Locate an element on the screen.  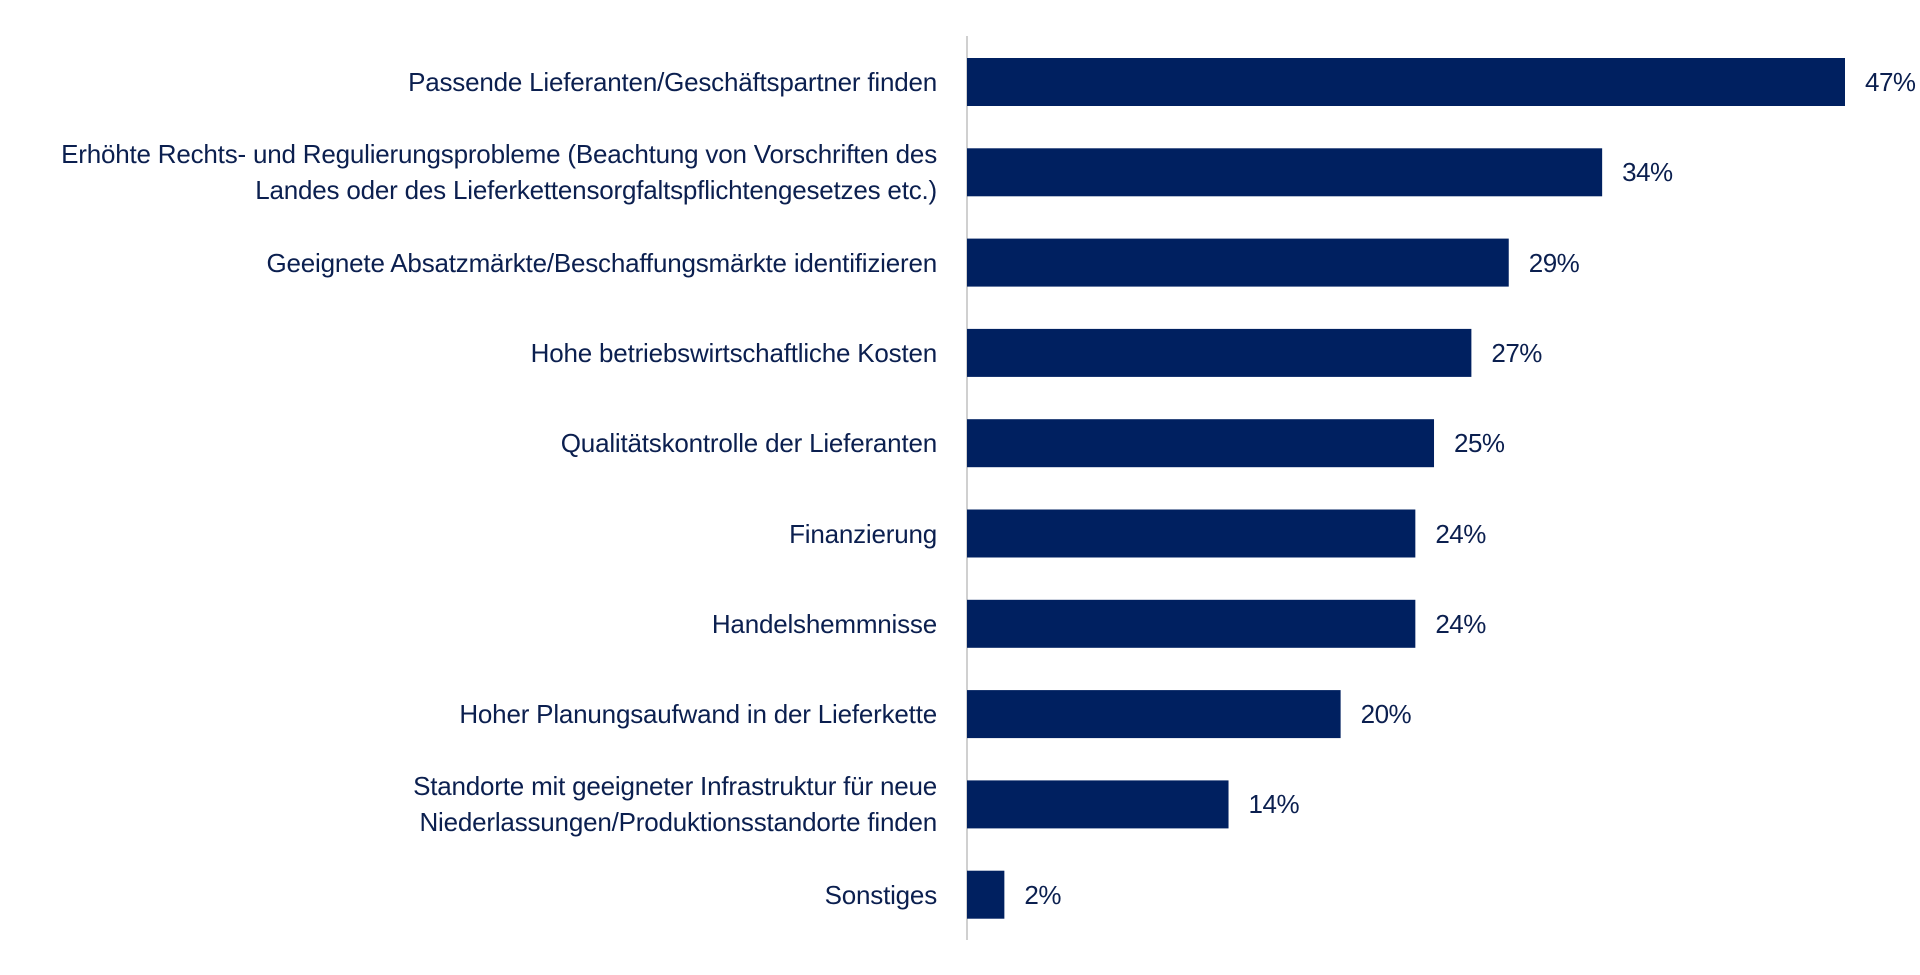
value-label-7: 20% is located at coordinates (1386, 714).